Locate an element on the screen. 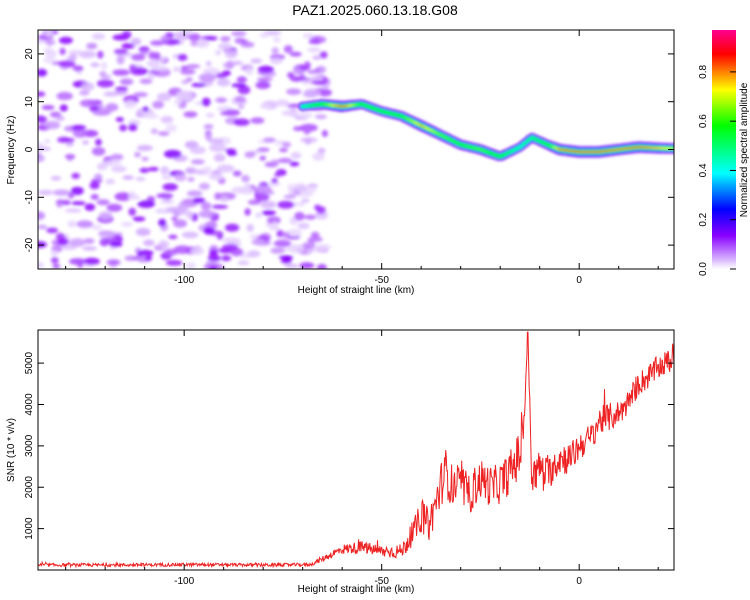 This screenshot has width=750, height=600. x-tick-label: 0 is located at coordinates (579, 280).